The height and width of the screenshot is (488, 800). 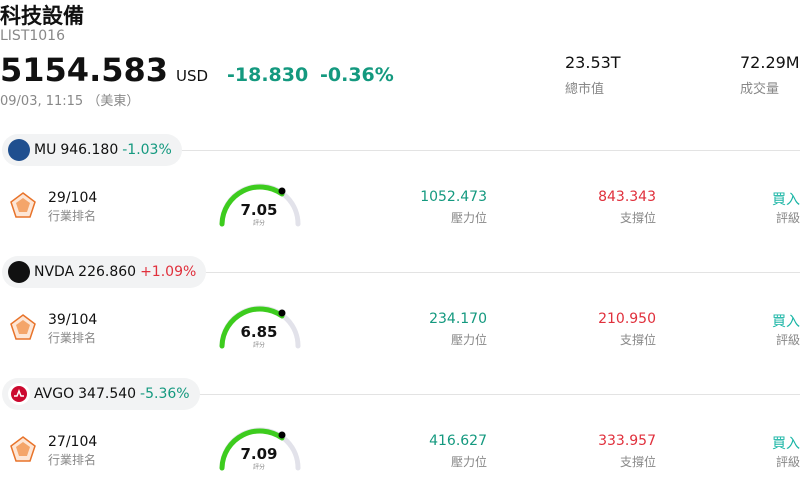 I want to click on stock-price: 226.860, so click(x=107, y=272).